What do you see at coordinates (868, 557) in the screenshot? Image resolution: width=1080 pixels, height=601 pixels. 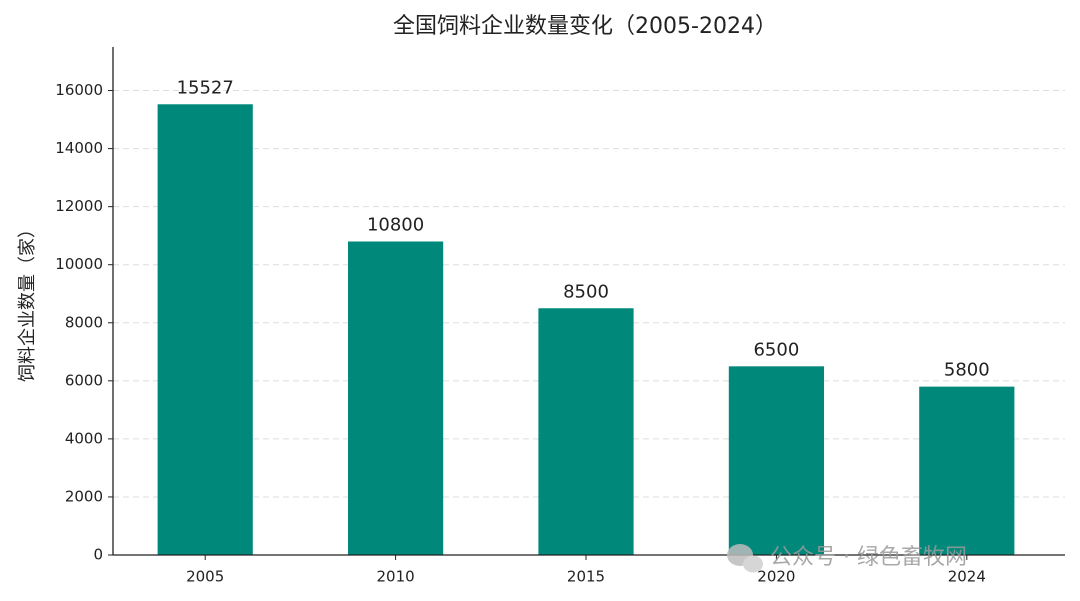 I see `watermark-text: 公众号 · 绿色畜牧网` at bounding box center [868, 557].